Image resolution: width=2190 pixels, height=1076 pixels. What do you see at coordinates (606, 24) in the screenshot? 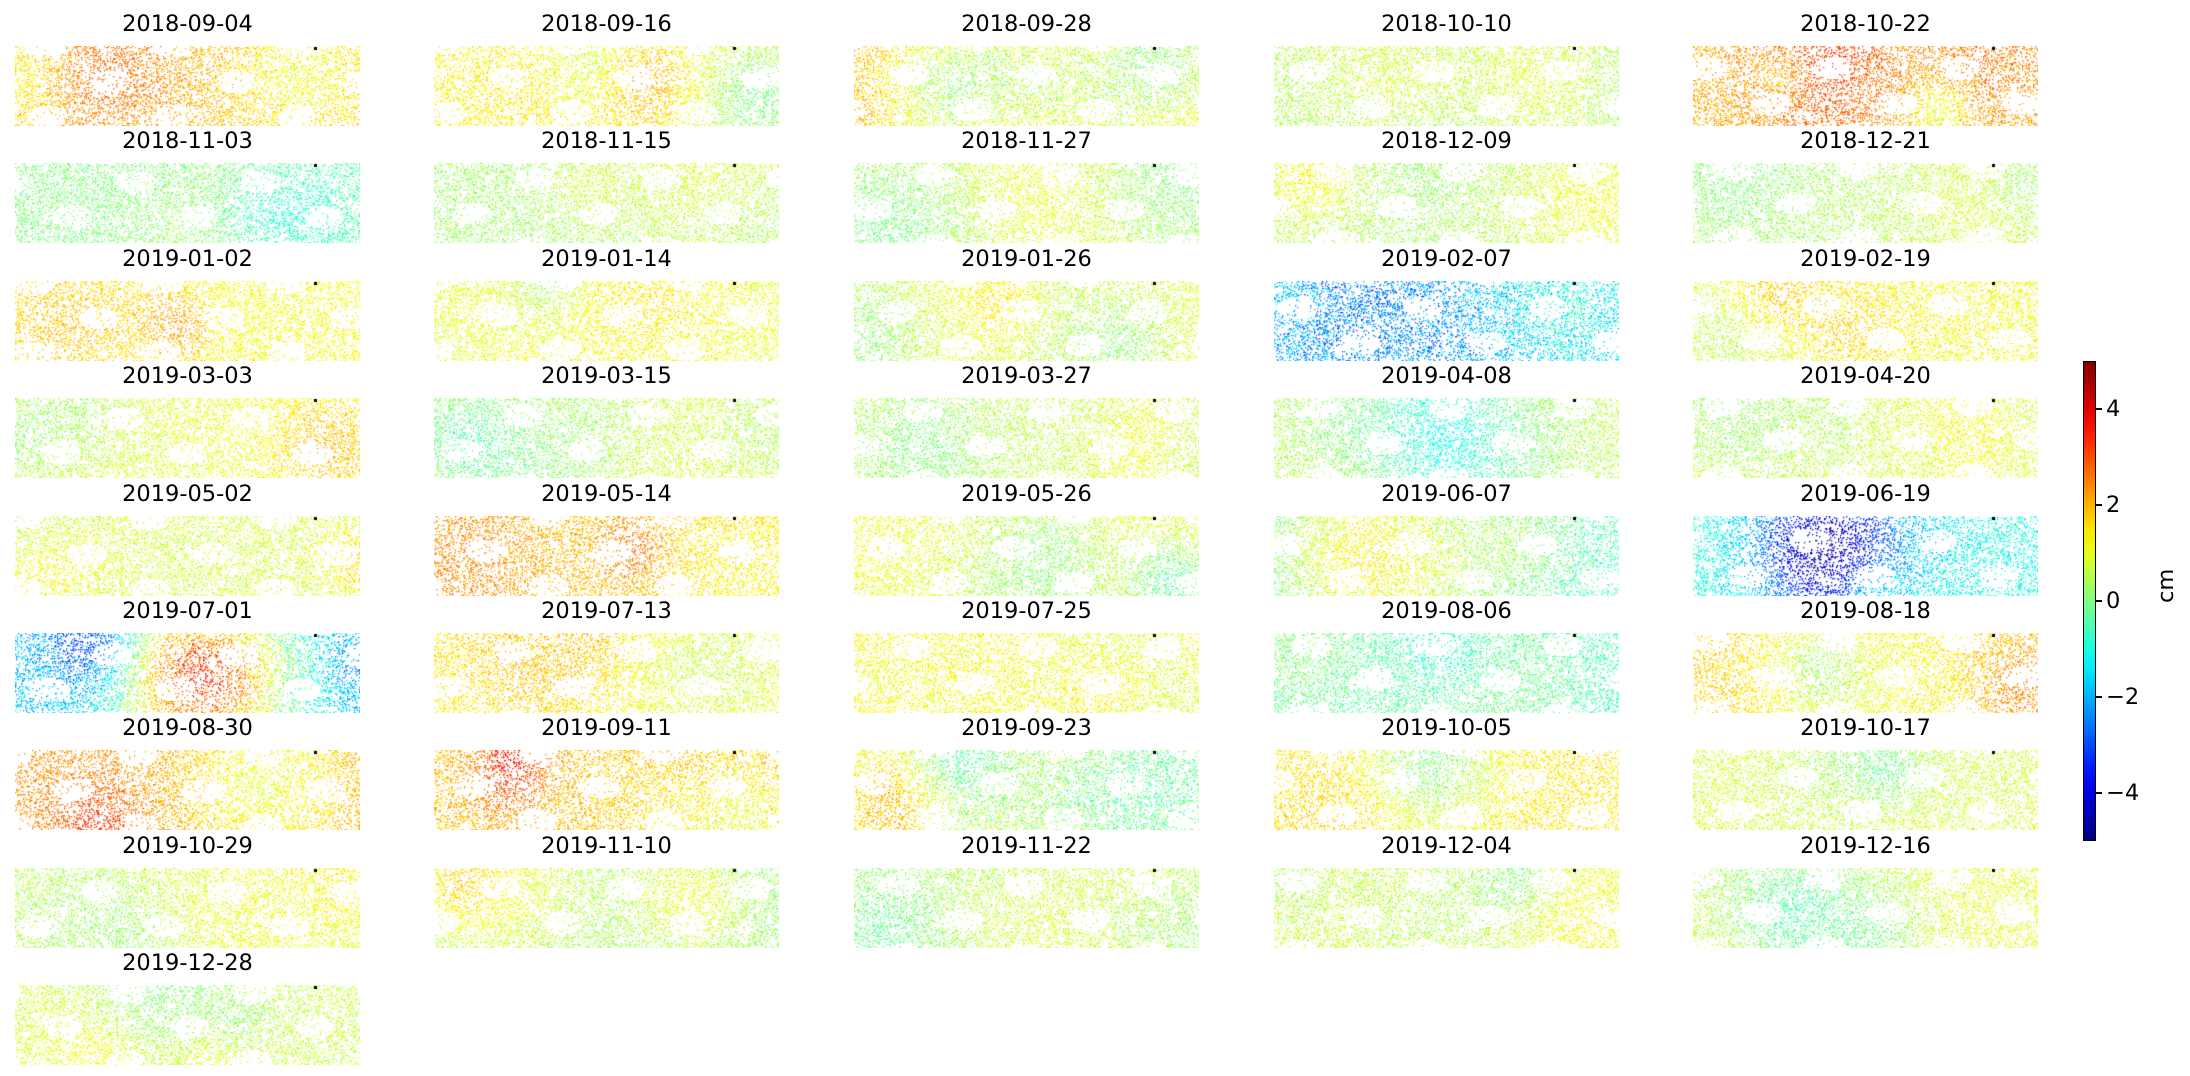
I see `panel-title: 2018-09-16` at bounding box center [606, 24].